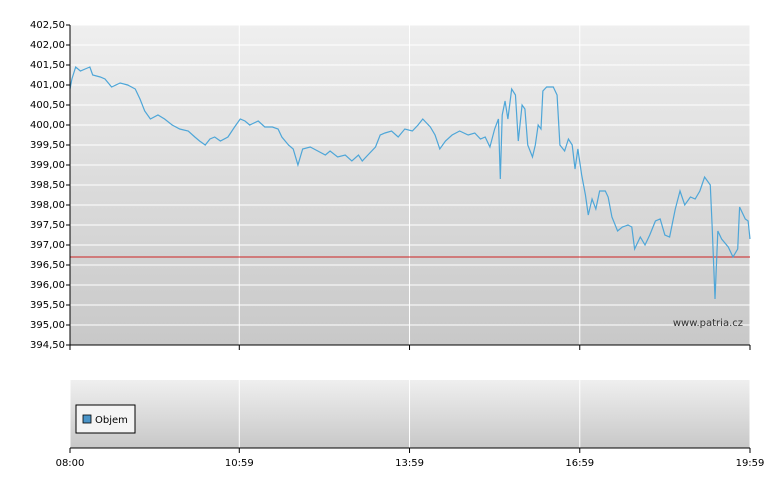 Image resolution: width=780 pixels, height=490 pixels. What do you see at coordinates (47, 45) in the screenshot?
I see `y-tick-label: 402,00` at bounding box center [47, 45].